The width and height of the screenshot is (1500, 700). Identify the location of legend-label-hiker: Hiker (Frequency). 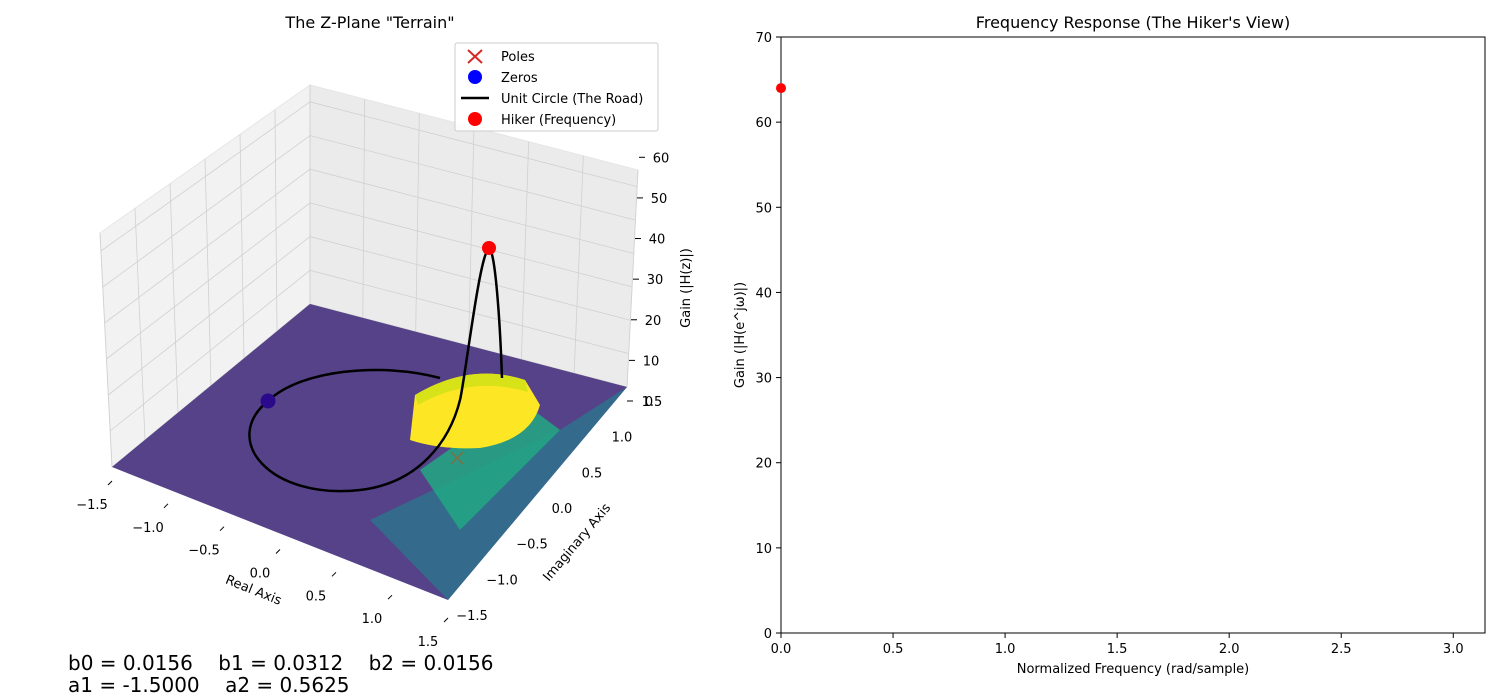
(558, 120).